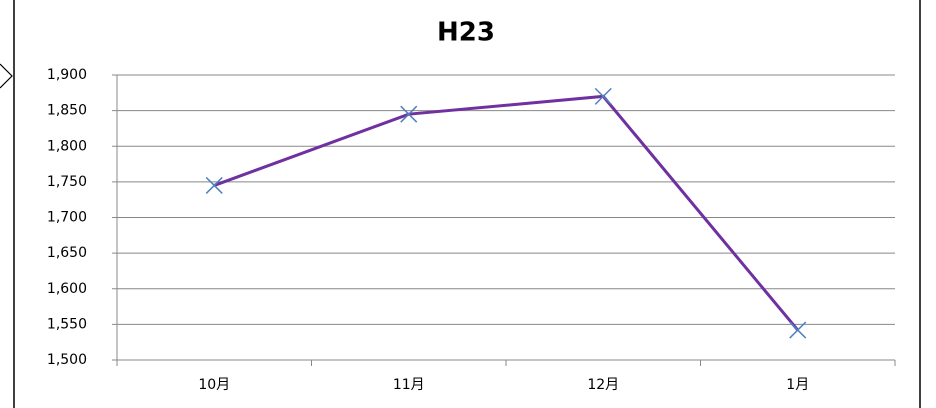  What do you see at coordinates (67, 111) in the screenshot?
I see `y-tick-label: 1,850` at bounding box center [67, 111].